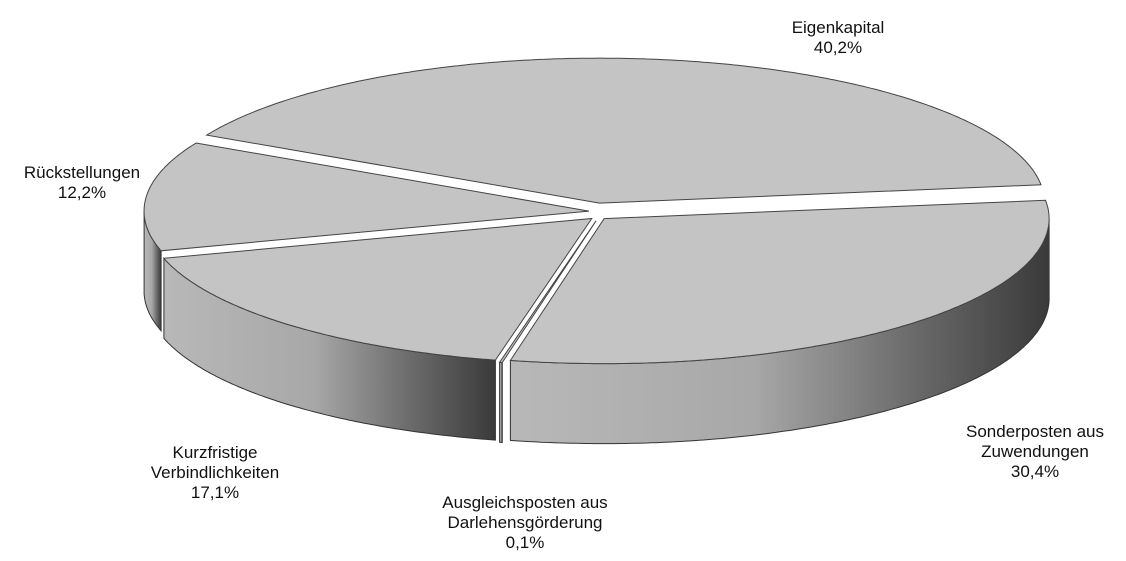 The width and height of the screenshot is (1126, 561). Describe the element at coordinates (1035, 471) in the screenshot. I see `value-label: 30,4%` at that location.